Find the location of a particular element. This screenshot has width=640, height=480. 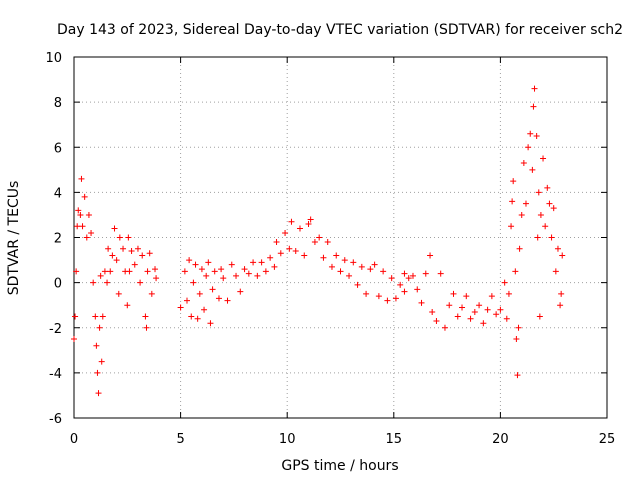

y-tick-label: -6 is located at coordinates (55, 419).